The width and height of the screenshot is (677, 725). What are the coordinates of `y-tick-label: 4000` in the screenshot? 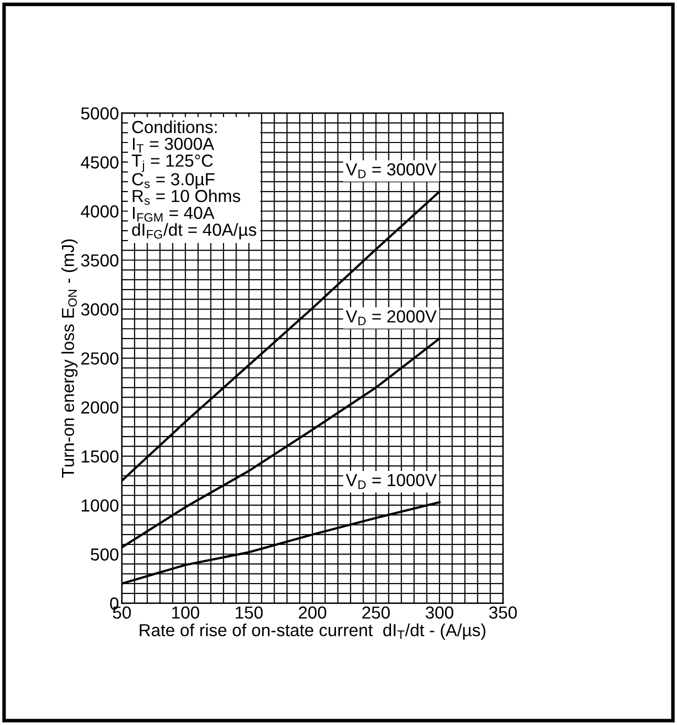 It's located at (99, 211).